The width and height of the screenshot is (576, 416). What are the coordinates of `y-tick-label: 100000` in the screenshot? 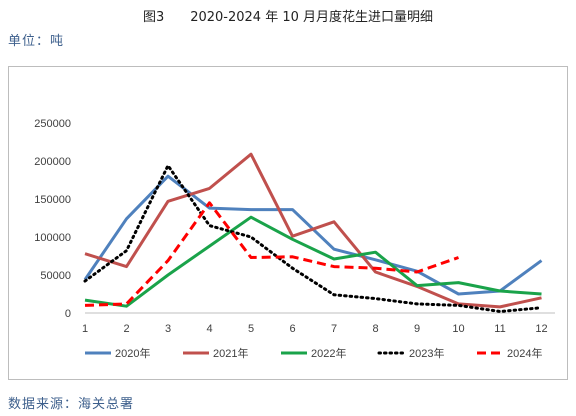 It's located at (52, 238).